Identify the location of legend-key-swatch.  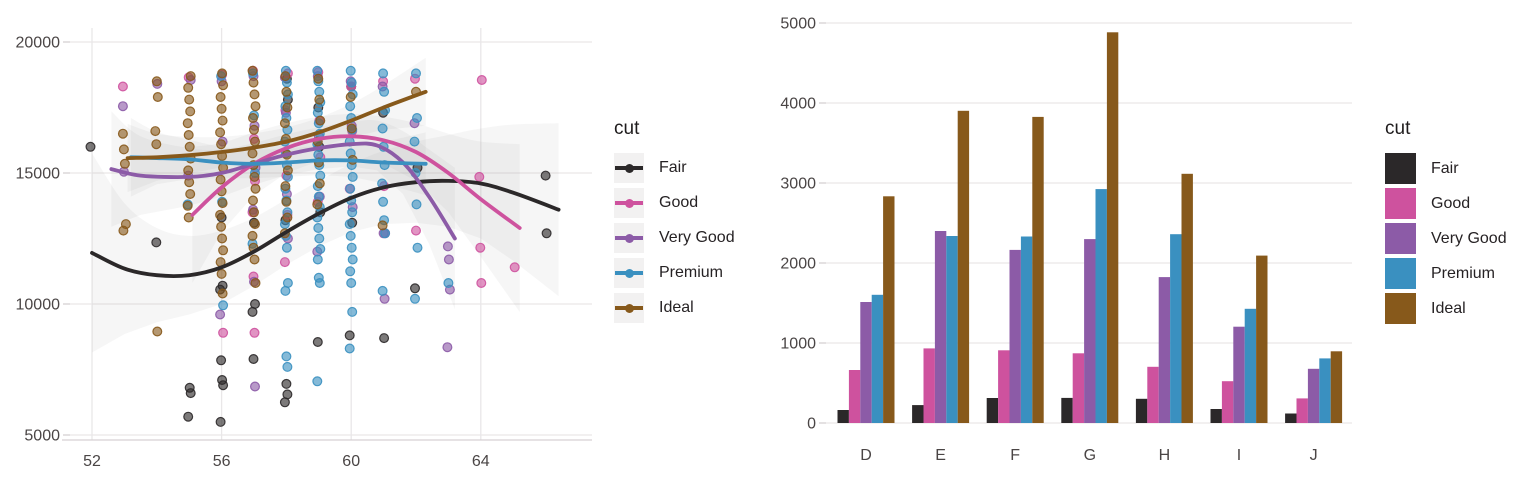
(1400, 203).